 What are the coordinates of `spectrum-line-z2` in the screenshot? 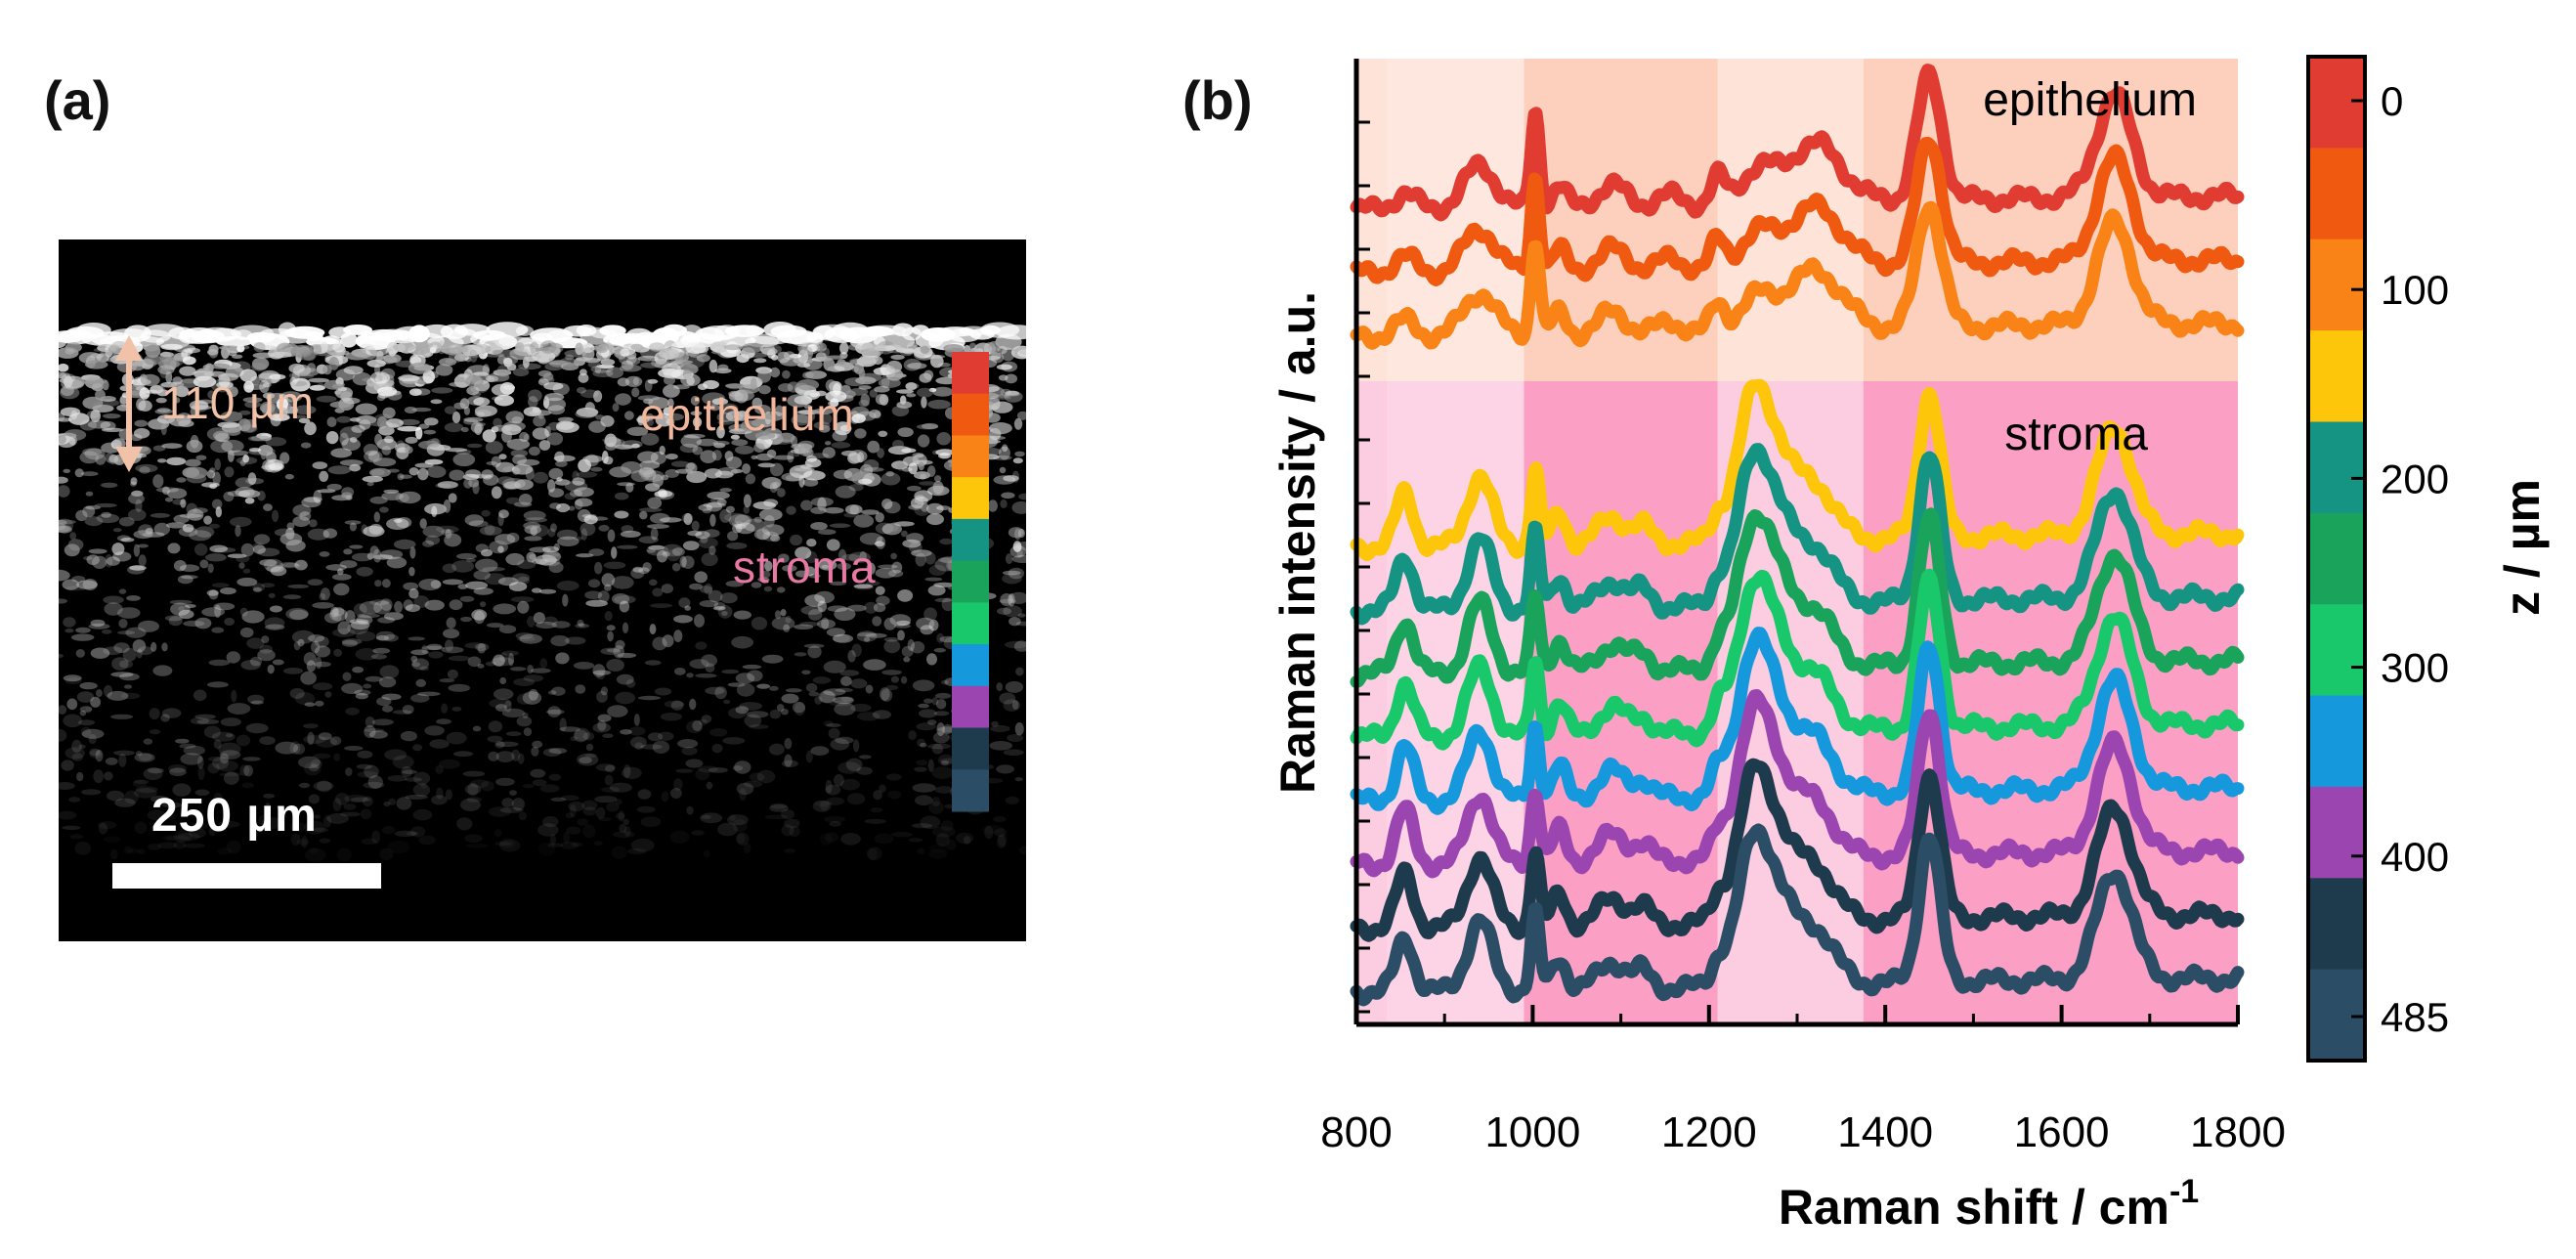 It's located at (1798, 275).